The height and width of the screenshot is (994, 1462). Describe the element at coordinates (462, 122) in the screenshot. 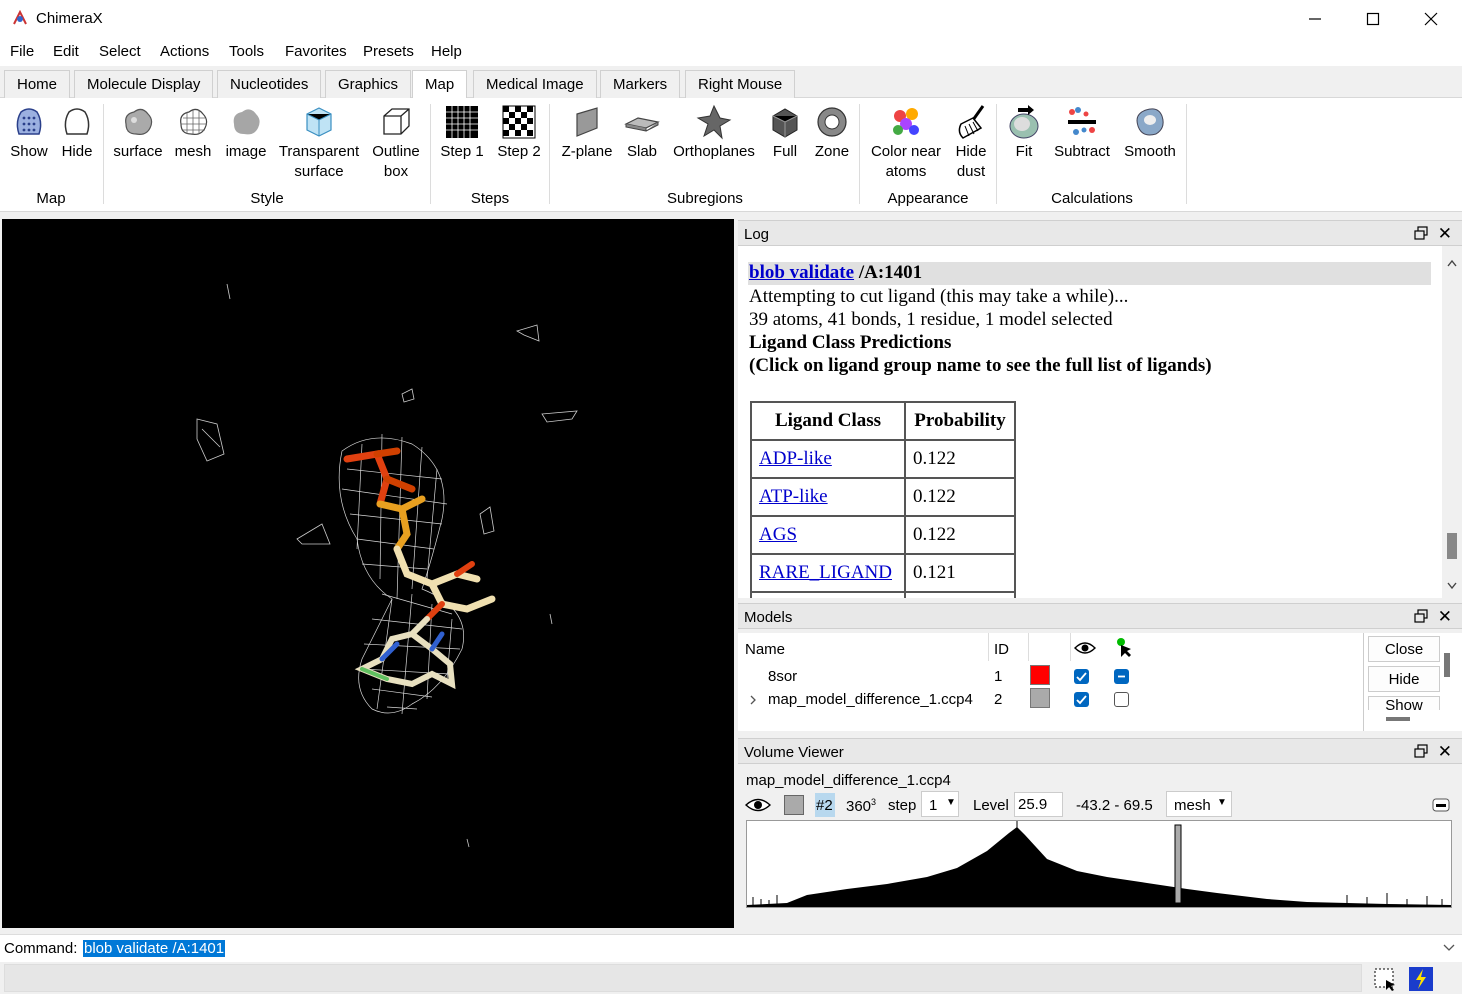

I see `grid-fine-icon` at that location.